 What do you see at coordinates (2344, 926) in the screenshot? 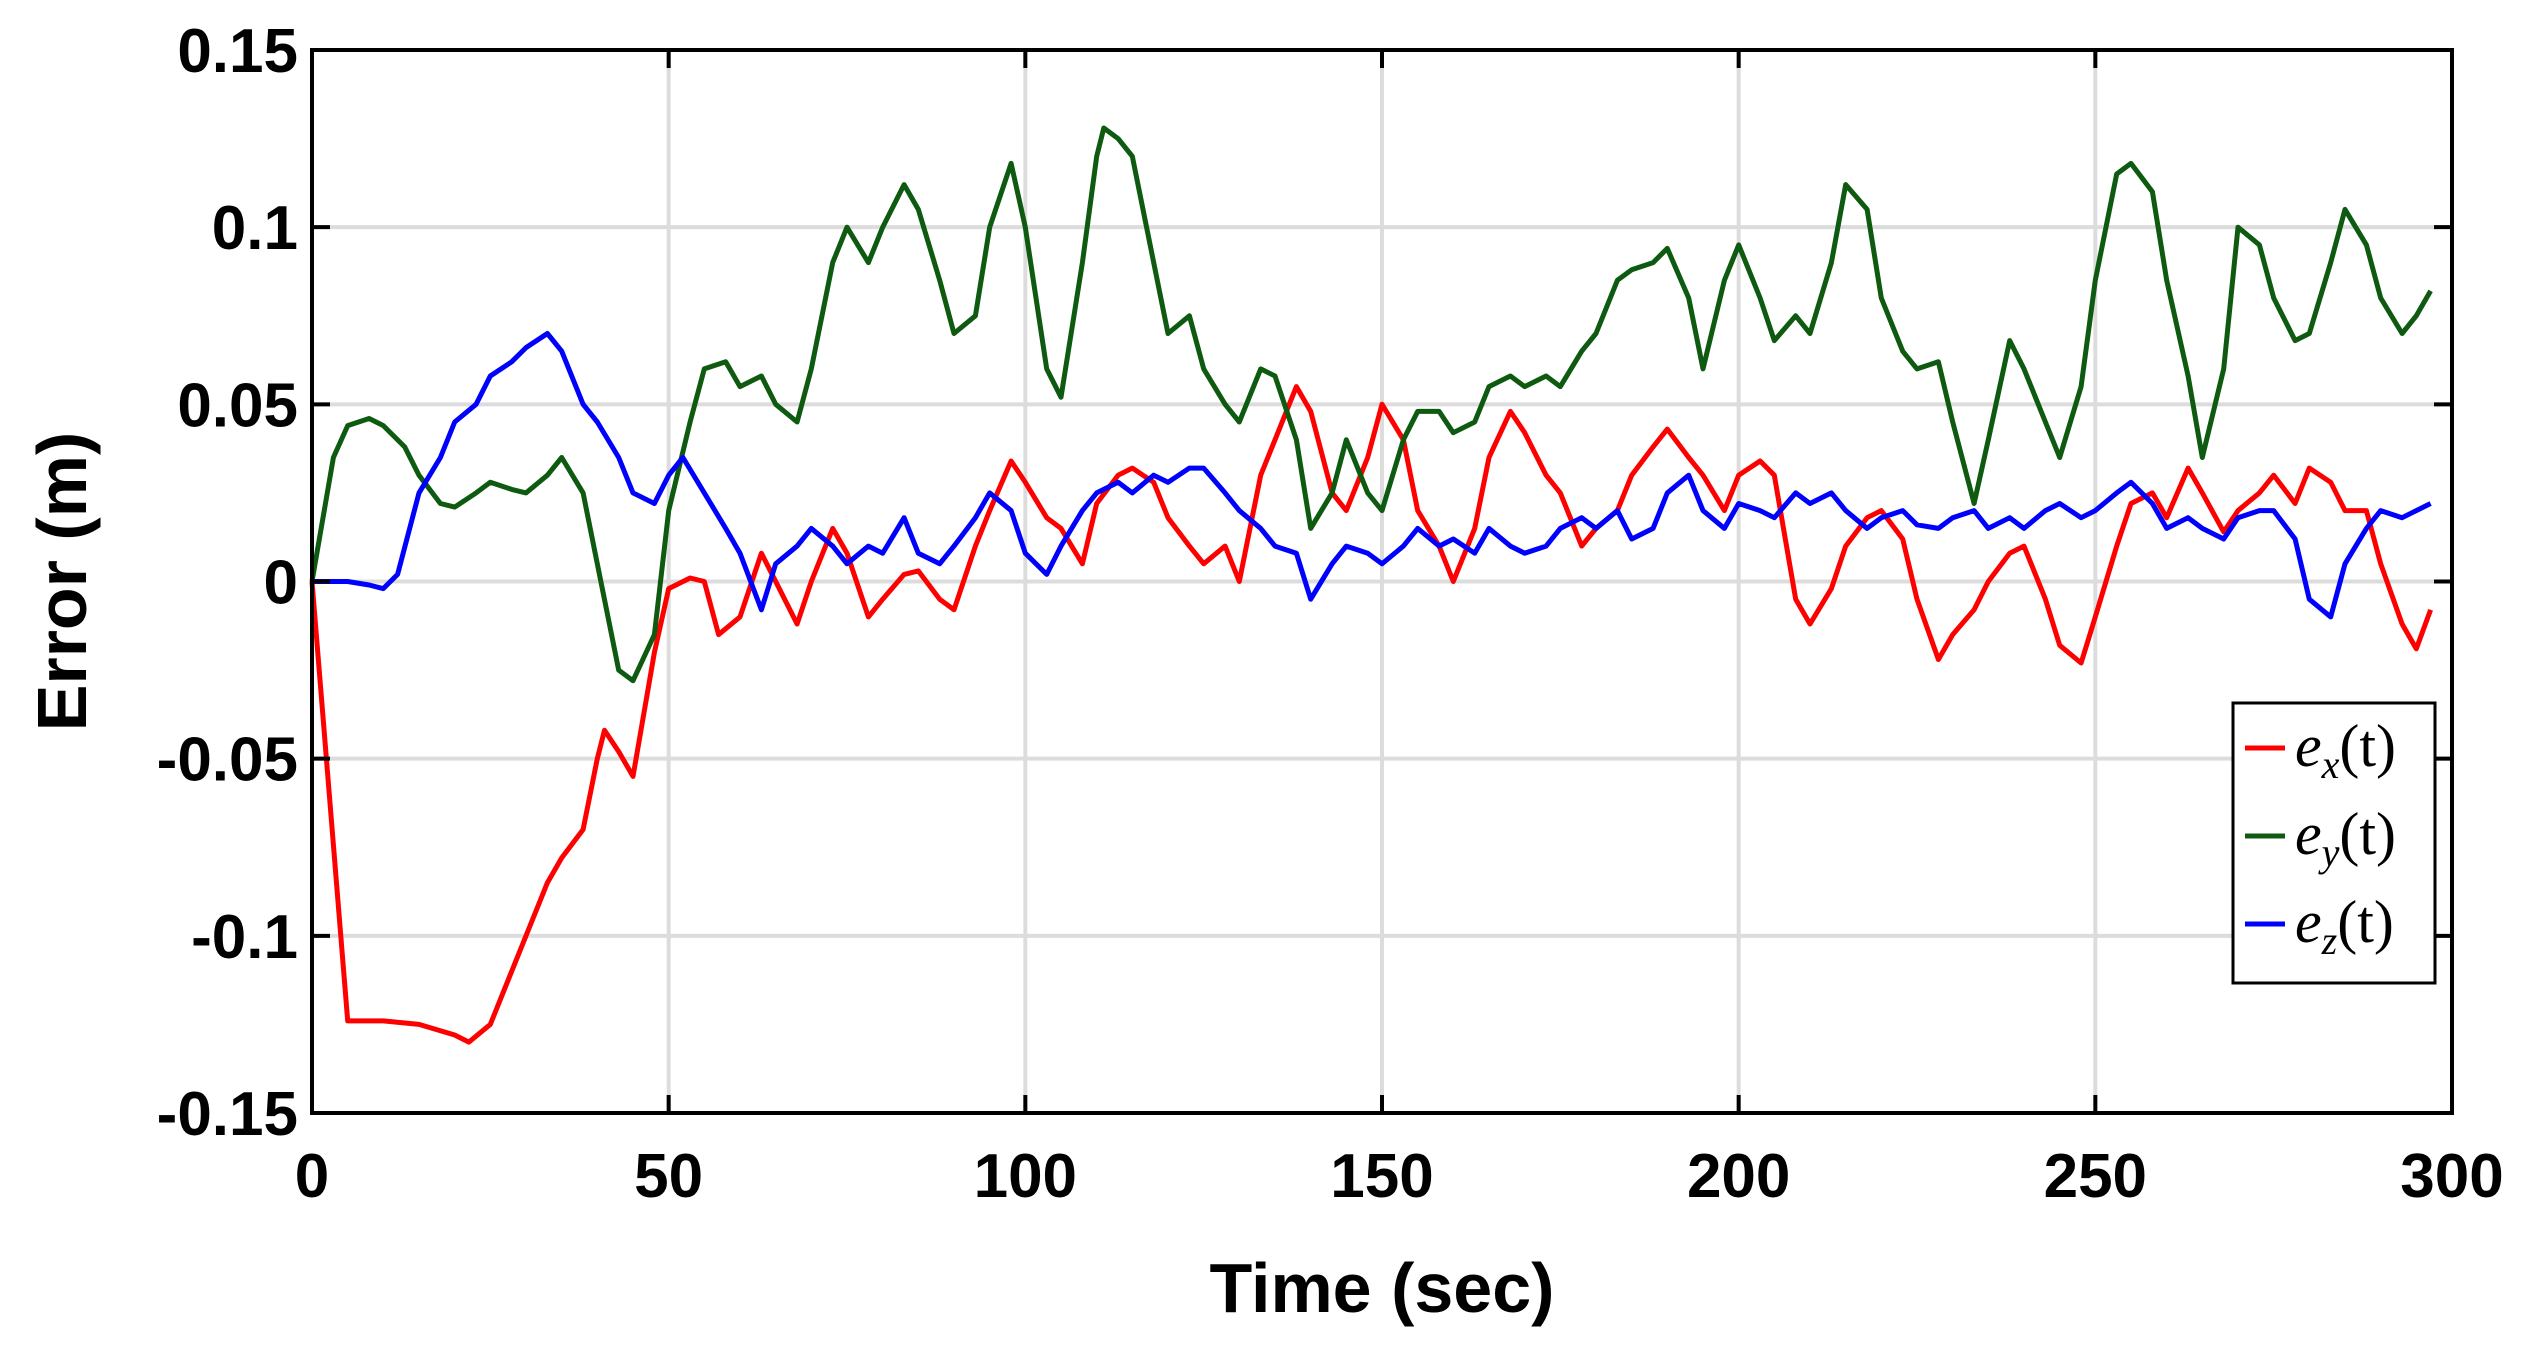
I see `legend-label-z: ez(t)` at bounding box center [2344, 926].